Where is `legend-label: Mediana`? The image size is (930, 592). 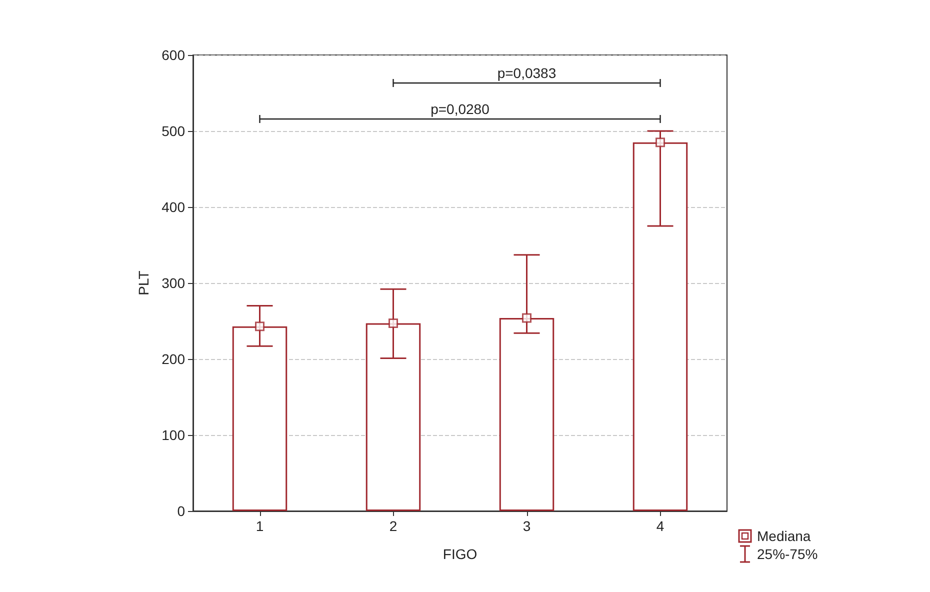 legend-label: Mediana is located at coordinates (784, 536).